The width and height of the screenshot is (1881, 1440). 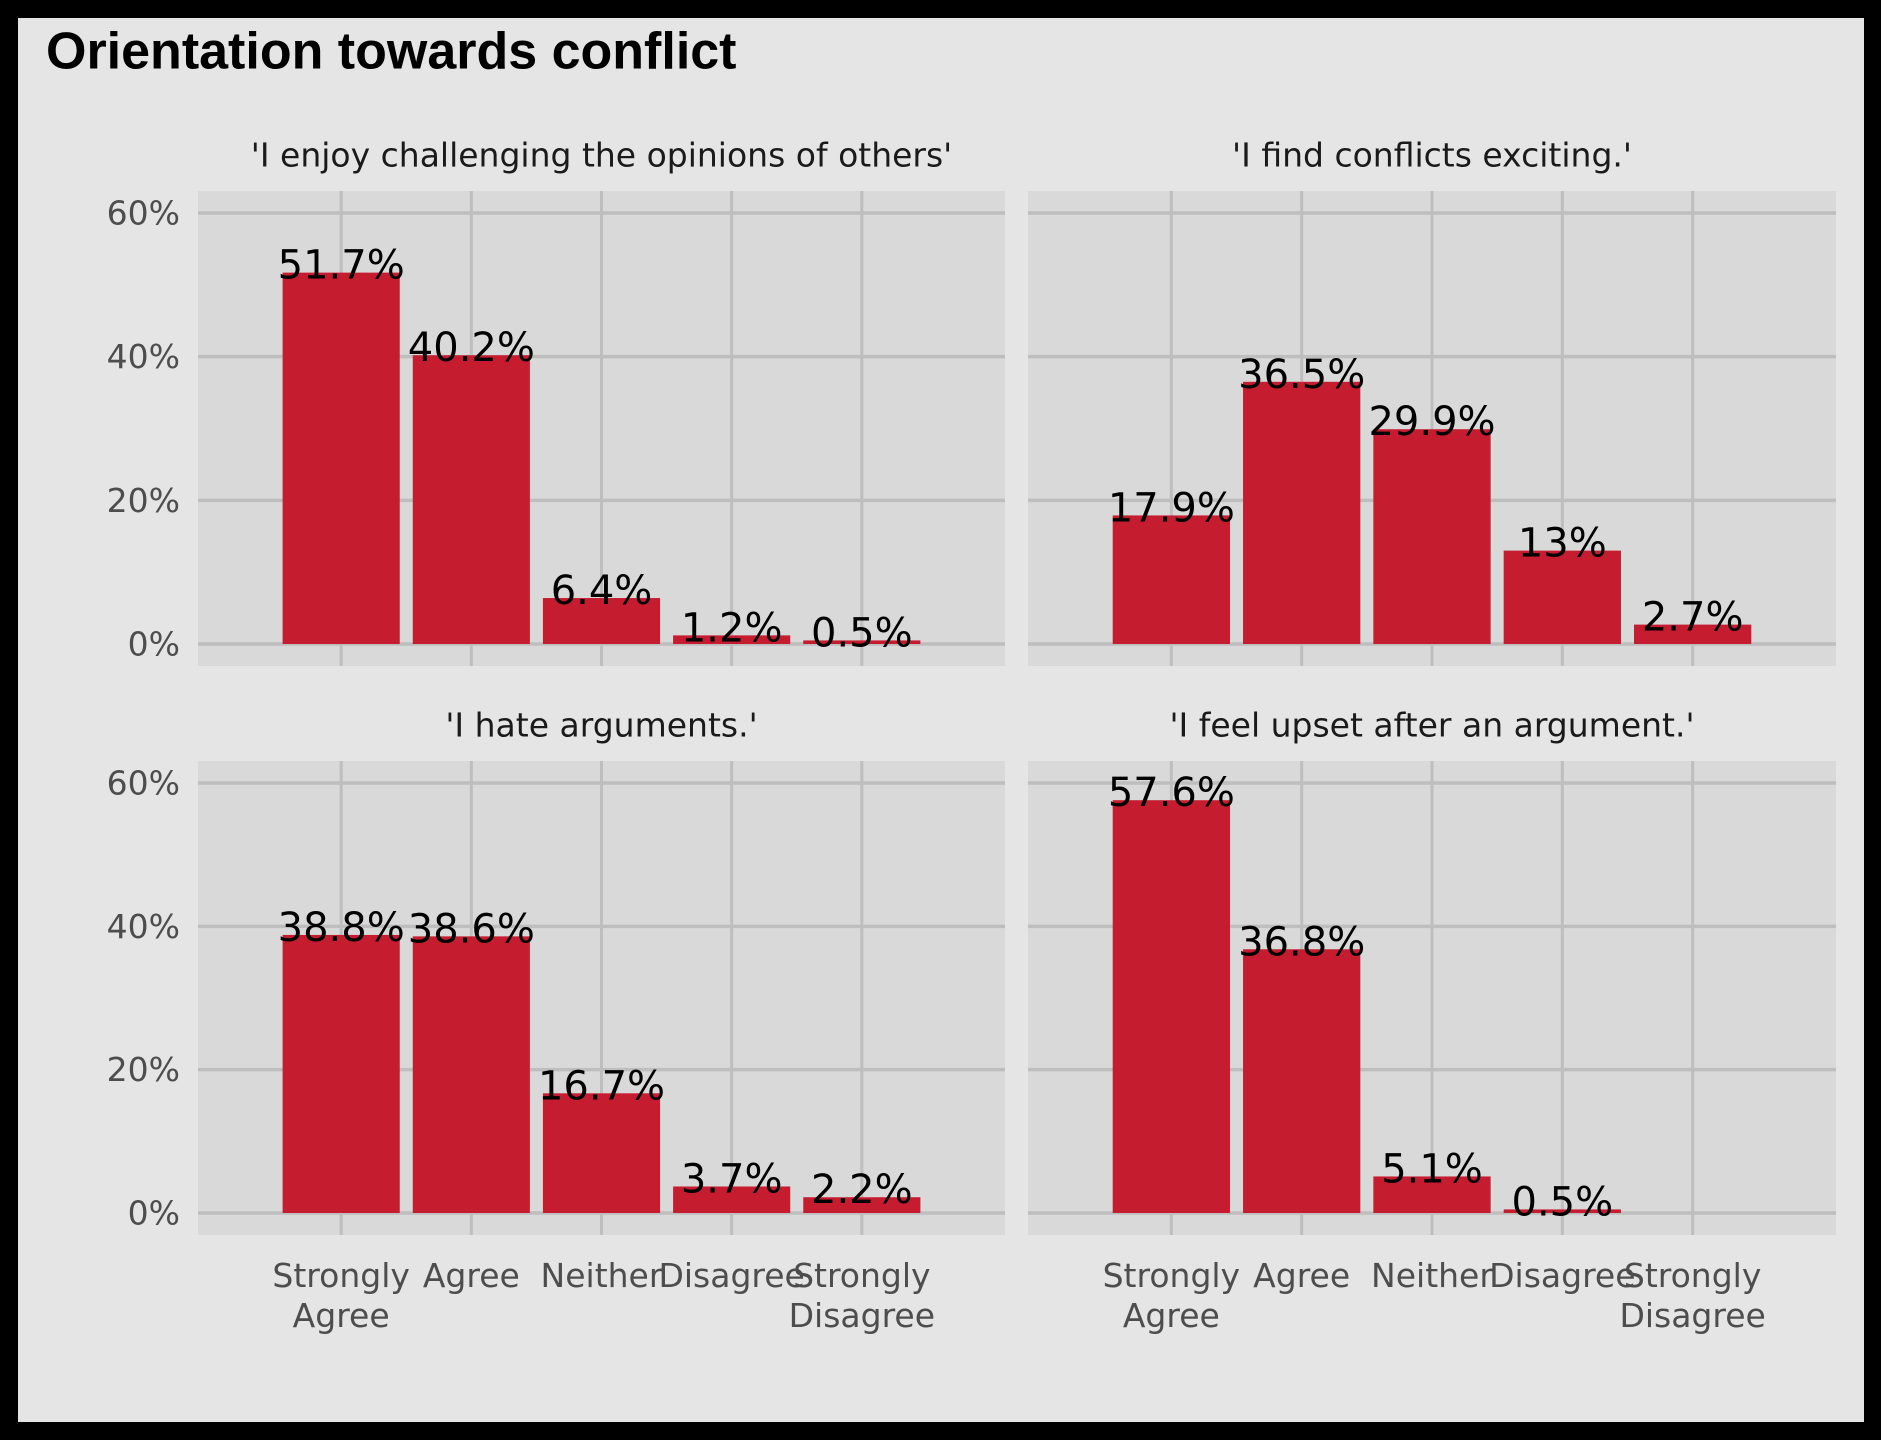 I want to click on data-label: 16.7%, so click(x=601, y=1086).